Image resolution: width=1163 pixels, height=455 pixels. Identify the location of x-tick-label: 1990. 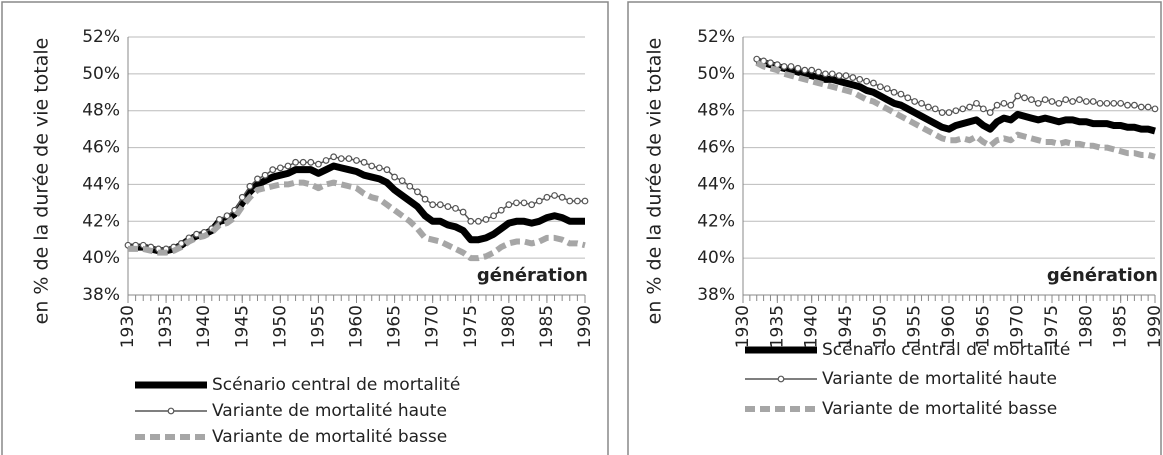
(1154, 326).